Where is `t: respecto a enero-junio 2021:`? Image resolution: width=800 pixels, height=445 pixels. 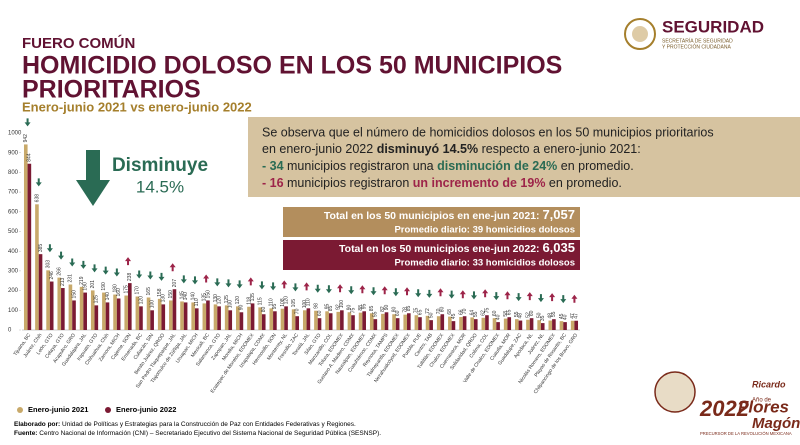
t: respecto a enero-junio 2021: is located at coordinates (559, 149).